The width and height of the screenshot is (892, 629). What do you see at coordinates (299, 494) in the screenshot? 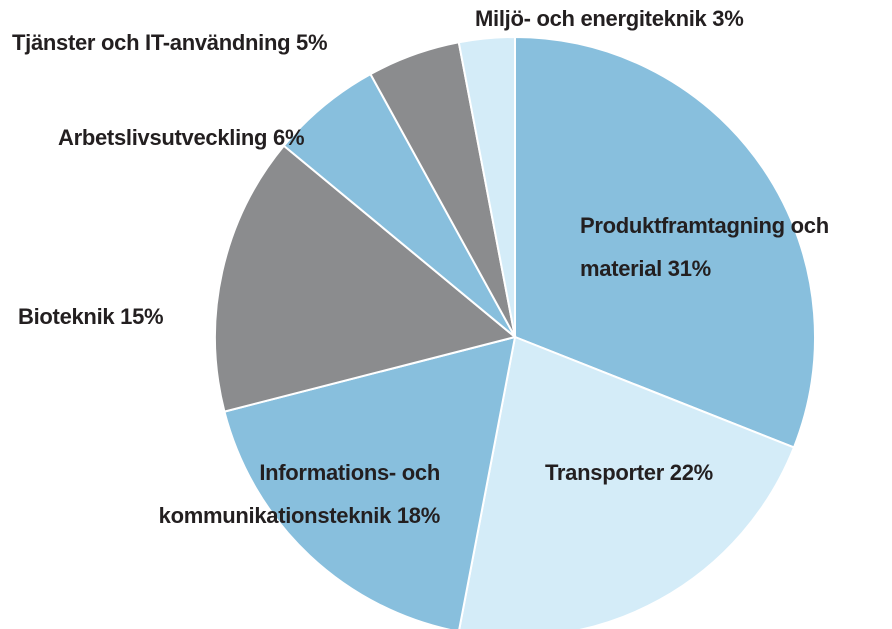
I see `category-label: Informations- och kommunikationsteknik` at bounding box center [299, 494].